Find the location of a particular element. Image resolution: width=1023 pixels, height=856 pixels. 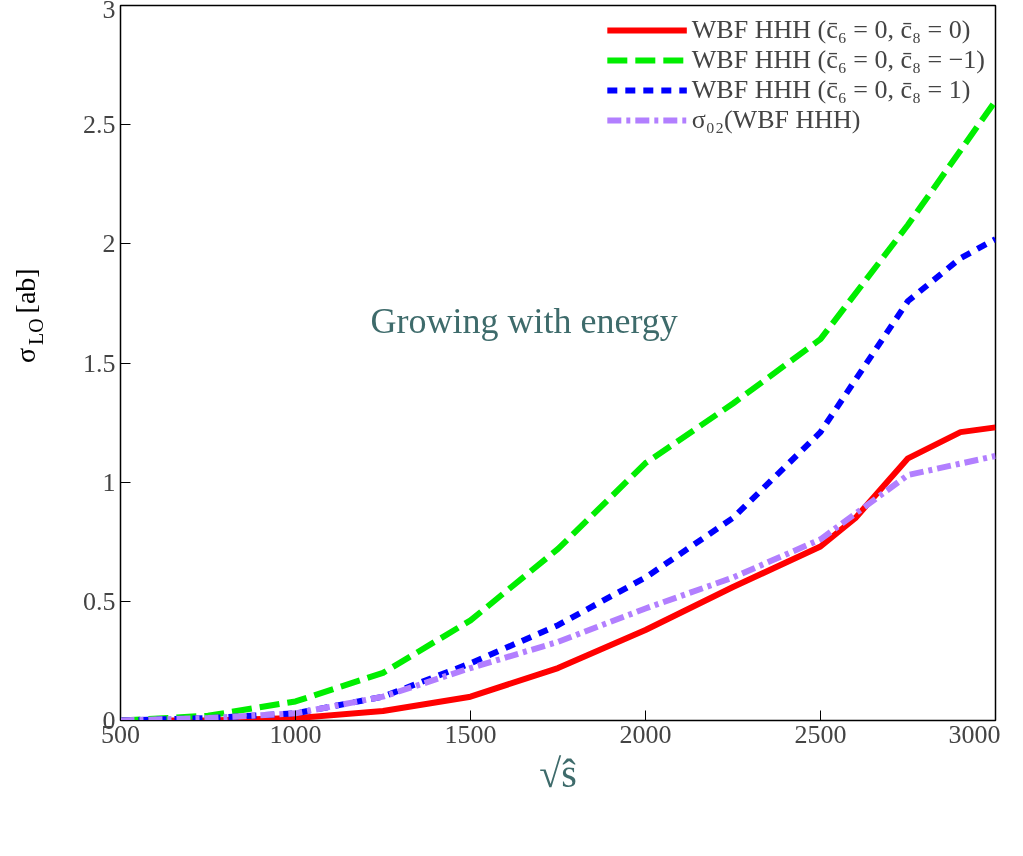

y-tick-label: 0.5 is located at coordinates (99, 601).